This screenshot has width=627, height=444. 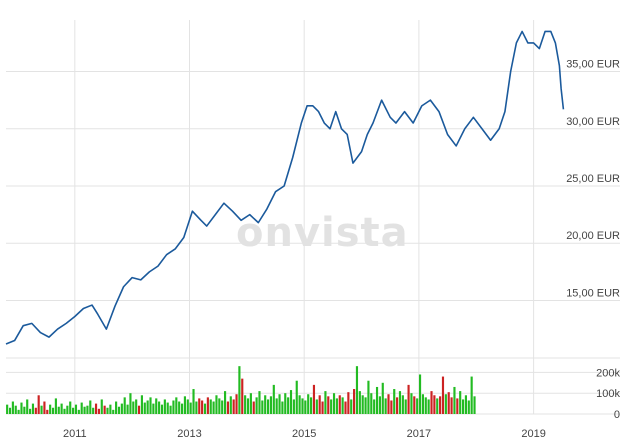 I want to click on price-tick-label: 25,00 EUR, so click(x=593, y=179).